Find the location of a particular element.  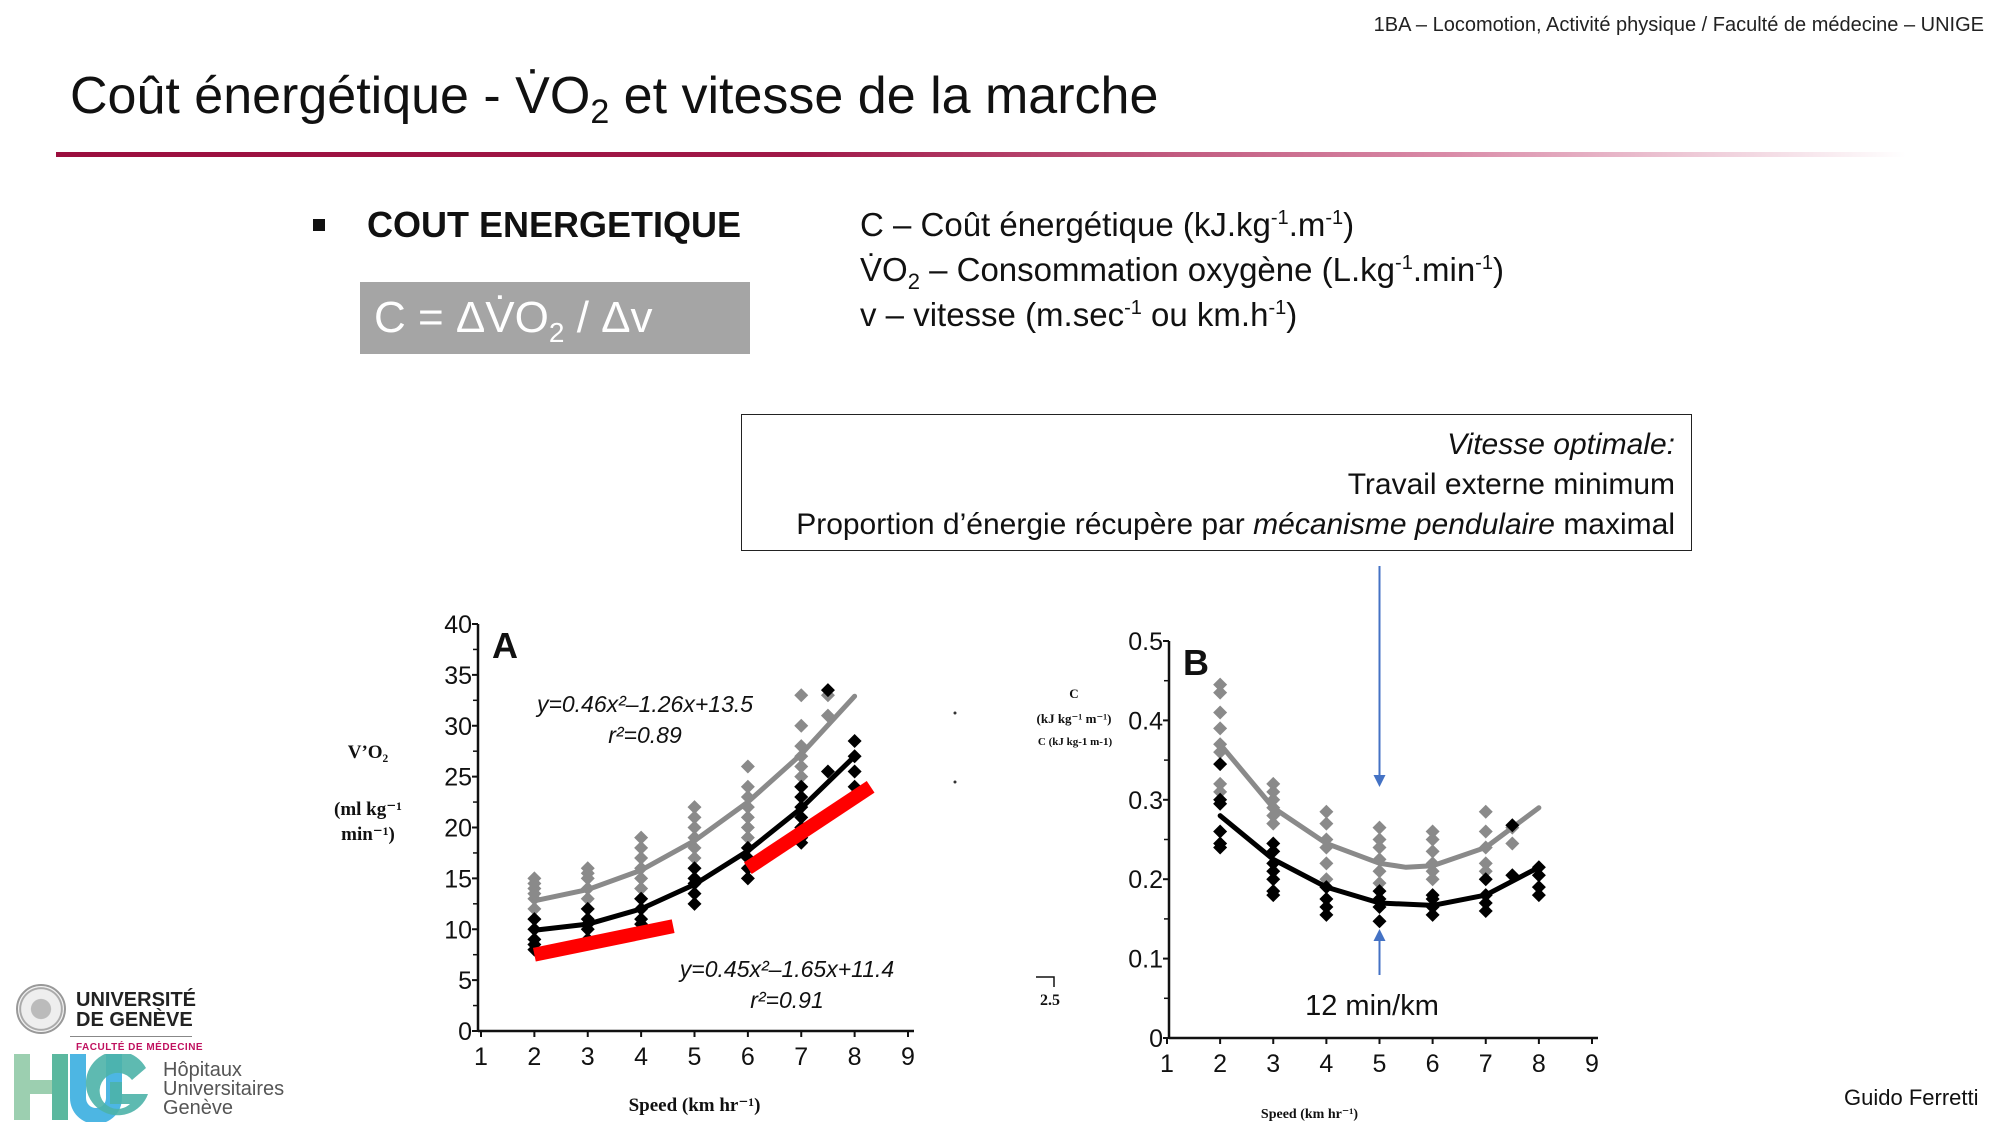

unige-seal-logo is located at coordinates (41, 1009).